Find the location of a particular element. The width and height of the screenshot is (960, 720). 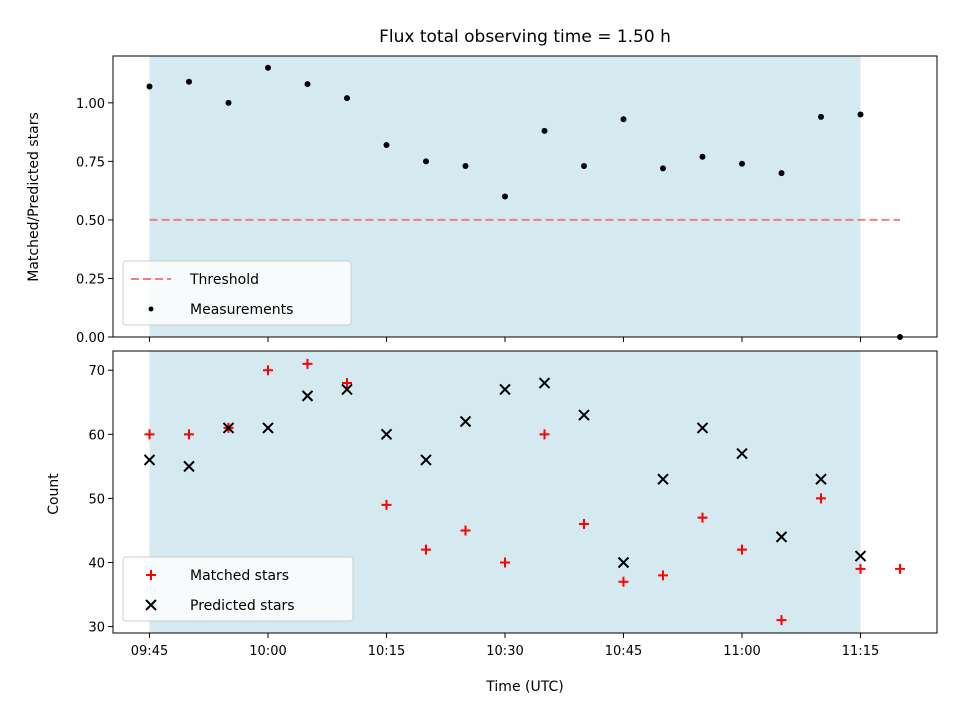

y-tick-label: 60 is located at coordinates (96, 435).